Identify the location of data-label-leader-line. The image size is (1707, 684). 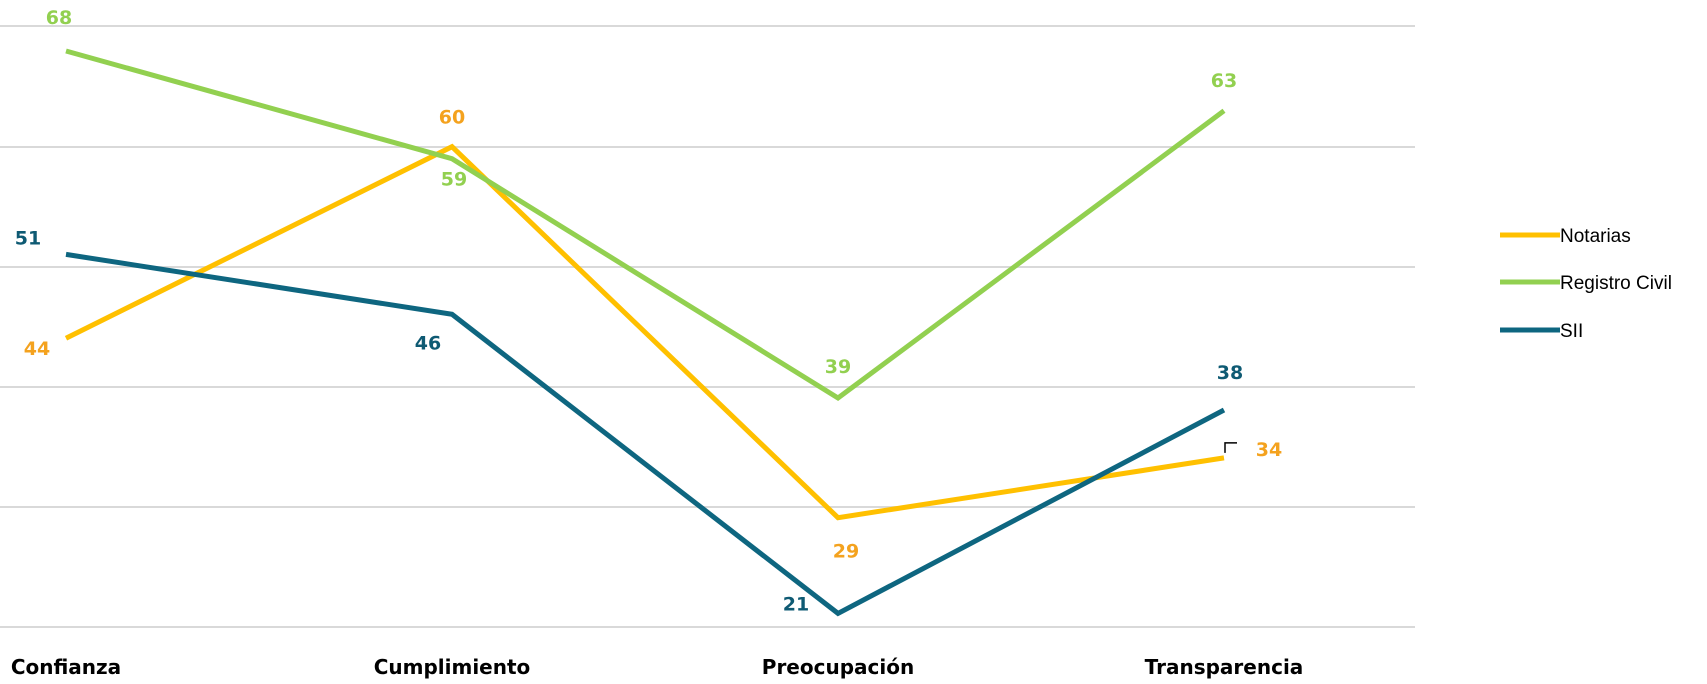
(1230, 447).